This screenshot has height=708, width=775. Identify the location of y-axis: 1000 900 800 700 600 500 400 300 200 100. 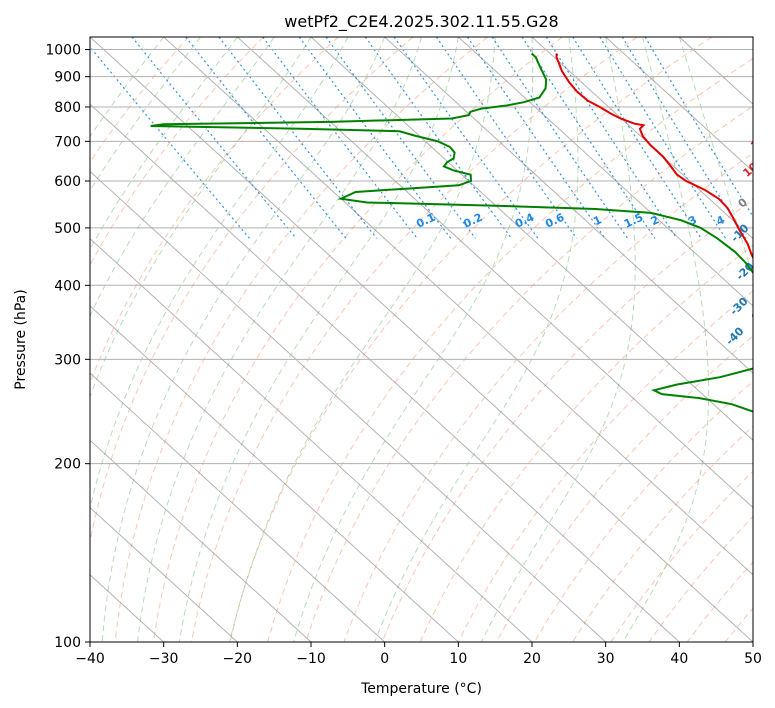
(67, 347).